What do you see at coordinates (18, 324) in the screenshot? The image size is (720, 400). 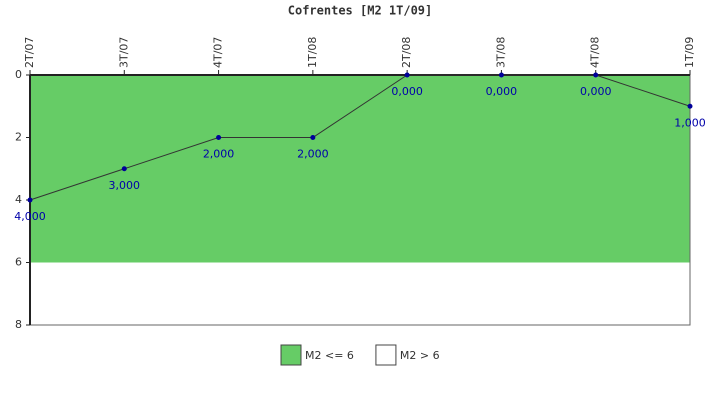 I see `y-tick-label: 8` at bounding box center [18, 324].